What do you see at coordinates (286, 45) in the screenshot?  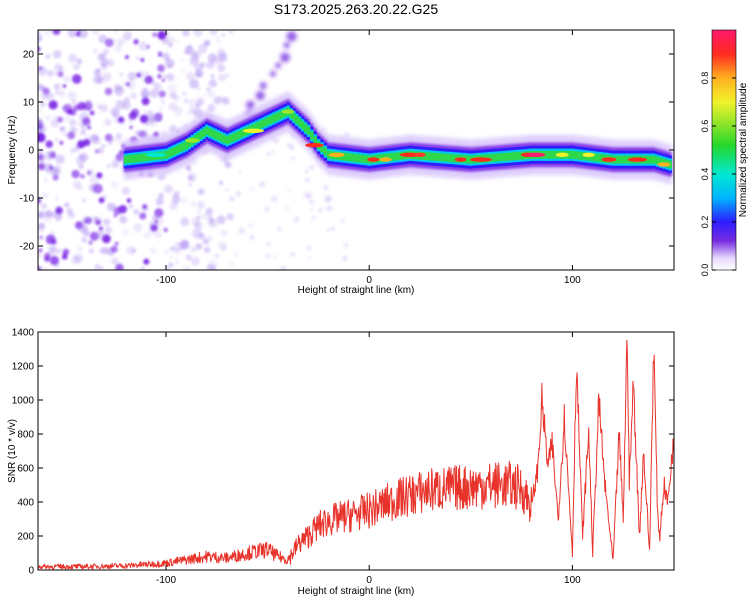 I see `arm-blob` at bounding box center [286, 45].